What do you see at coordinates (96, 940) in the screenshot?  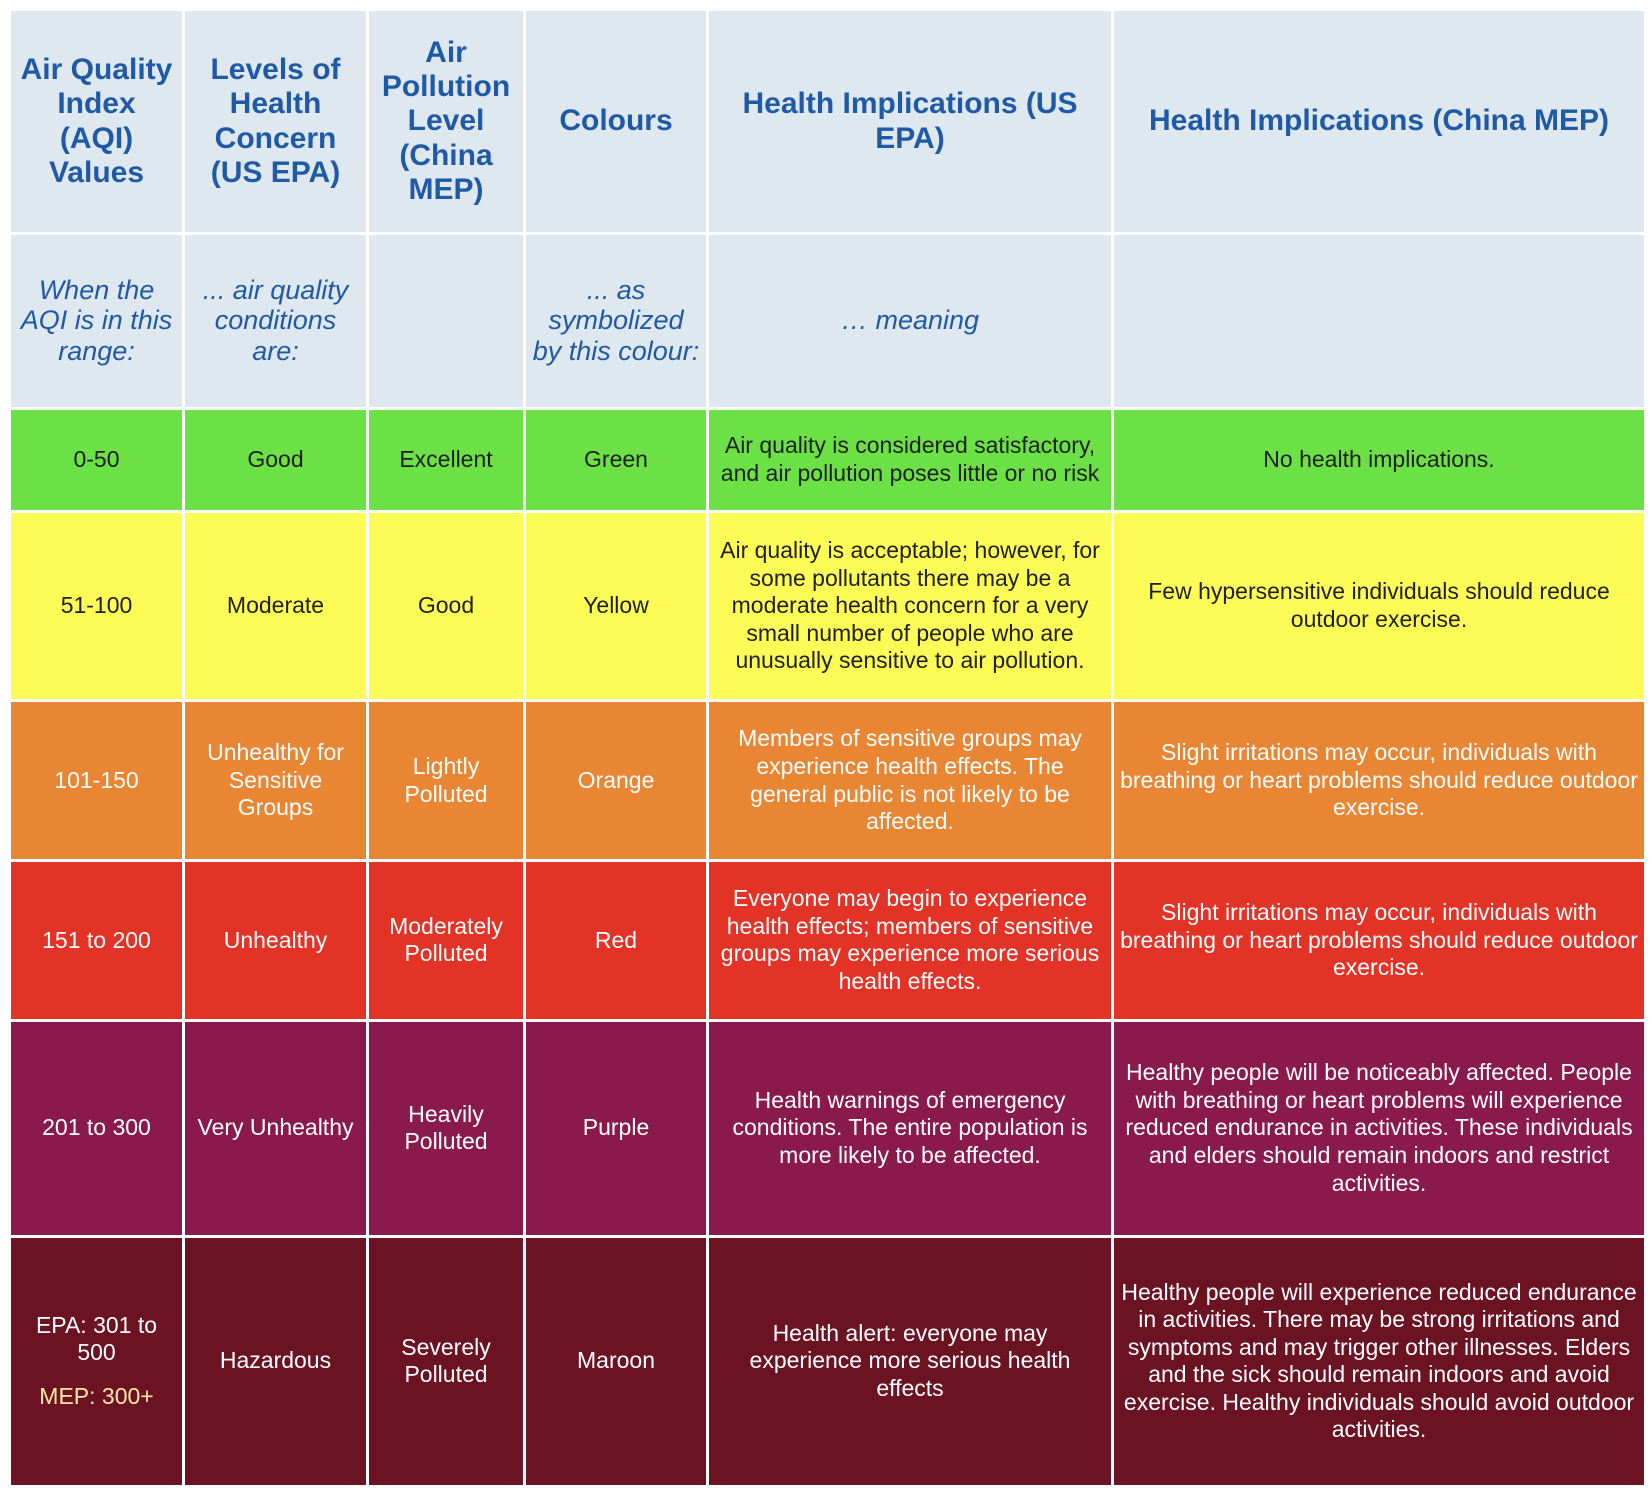 I see `aqi-range: 151 to 200` at bounding box center [96, 940].